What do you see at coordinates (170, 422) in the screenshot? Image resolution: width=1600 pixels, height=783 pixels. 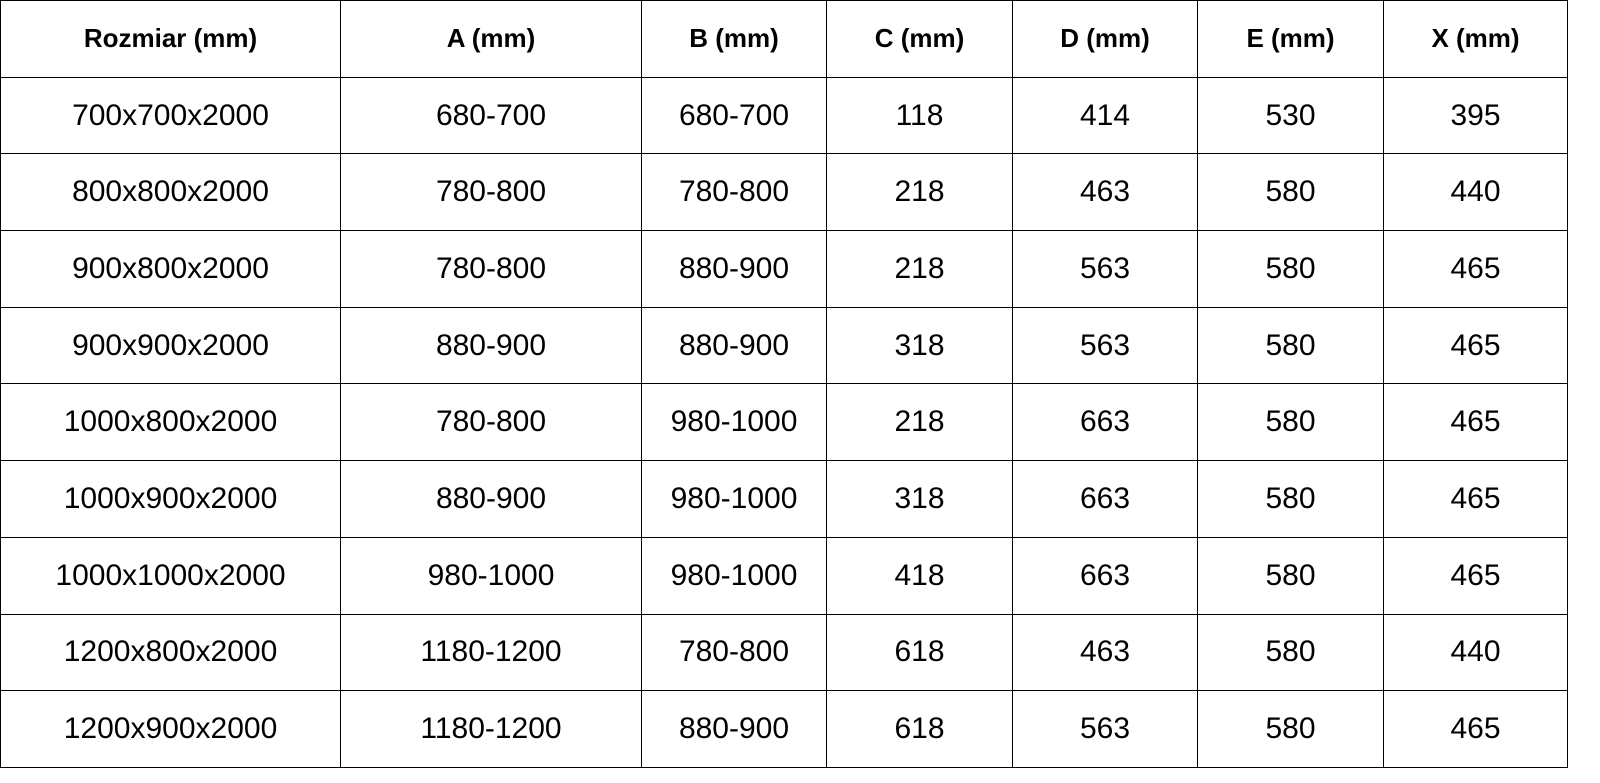 I see `table-cell: 1000x800x2000` at bounding box center [170, 422].